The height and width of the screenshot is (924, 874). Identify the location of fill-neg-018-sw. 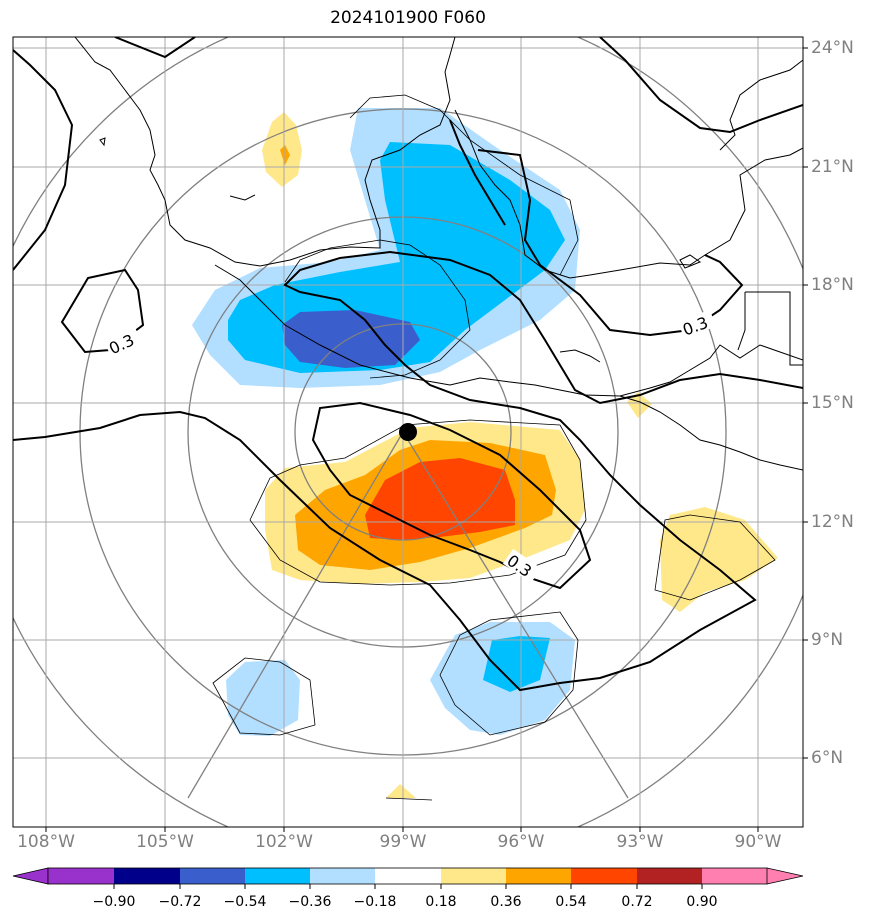
(263, 698).